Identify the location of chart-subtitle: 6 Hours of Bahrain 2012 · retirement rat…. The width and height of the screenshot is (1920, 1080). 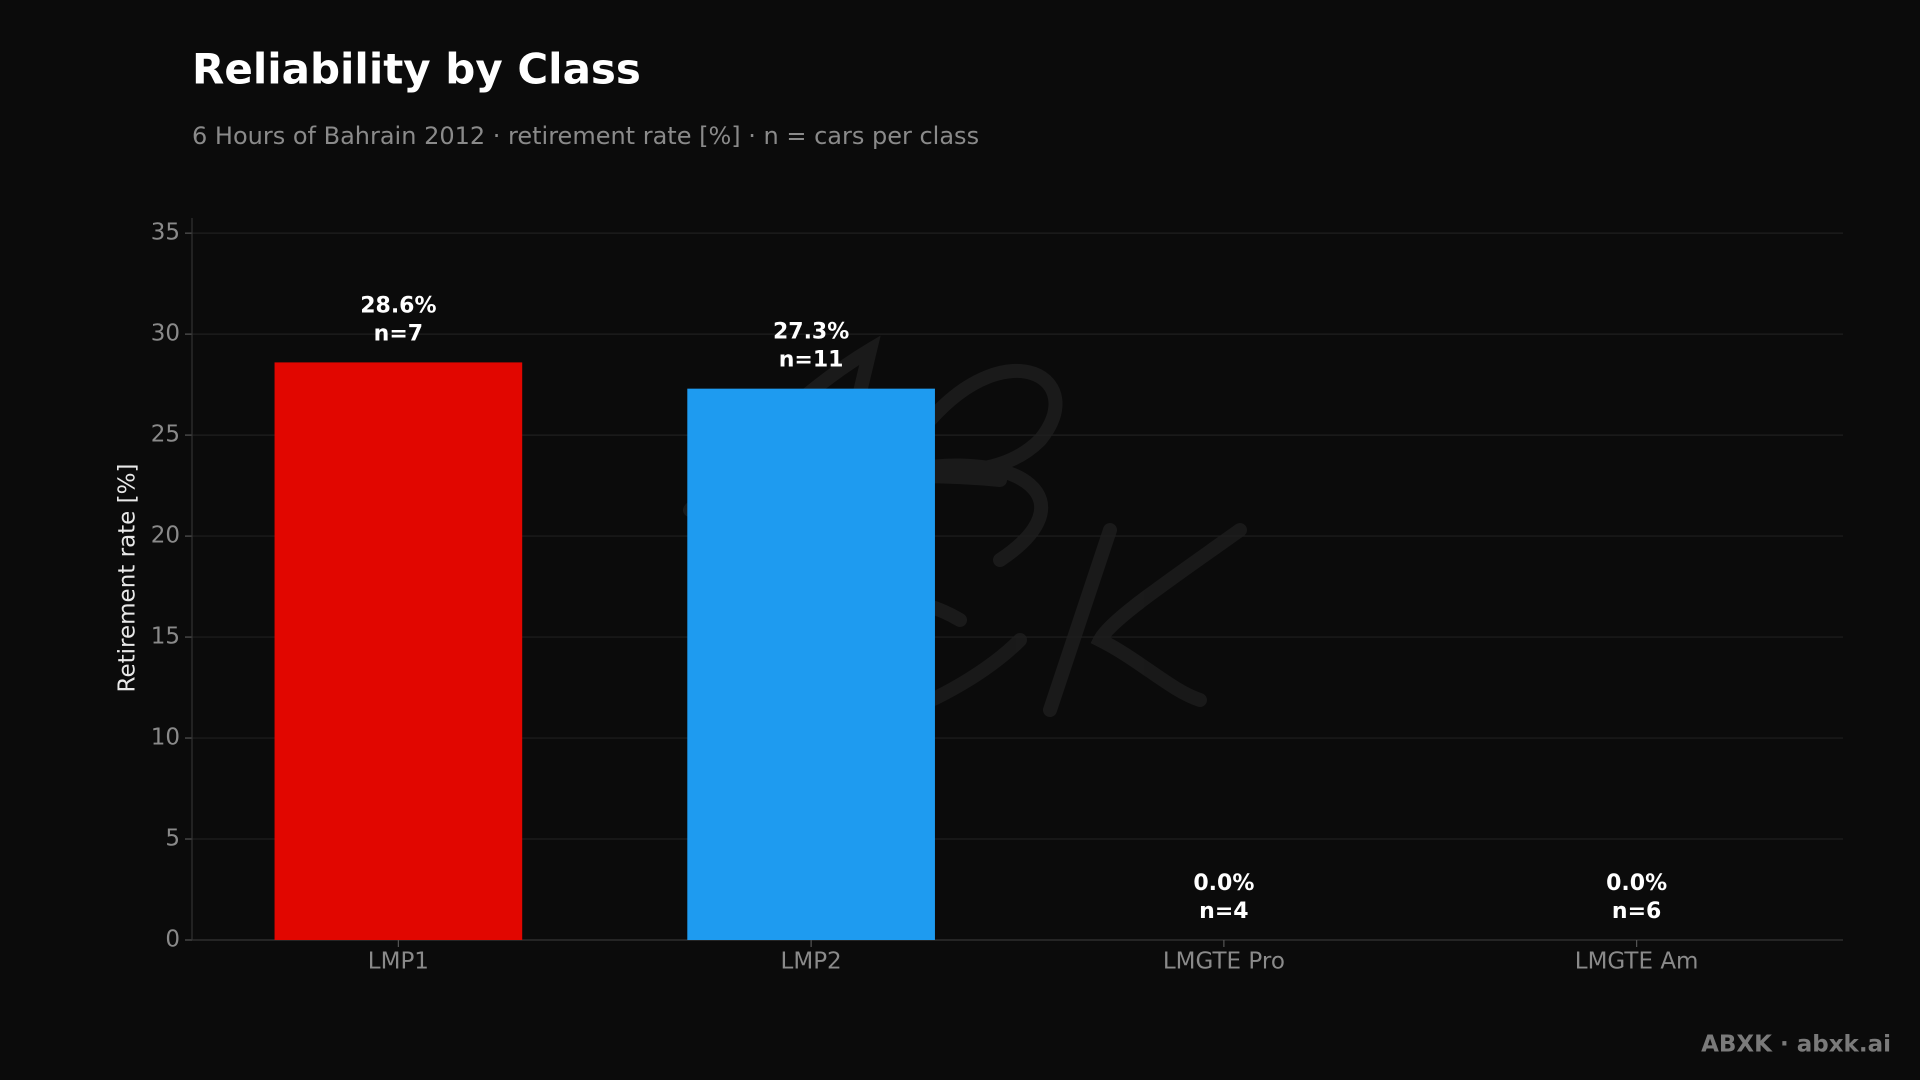
(585, 136).